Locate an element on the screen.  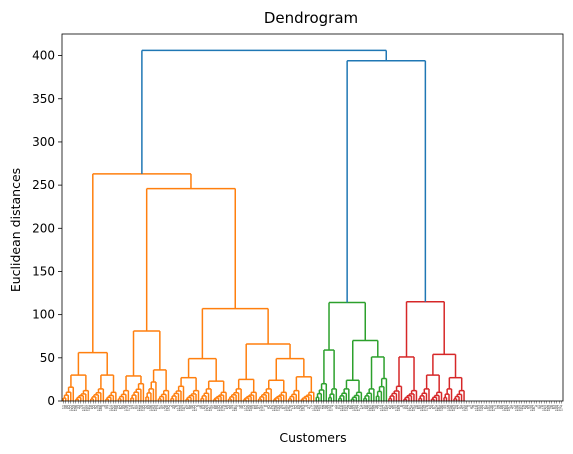
x-leaf-label: 126 is located at coordinates (301, 408).